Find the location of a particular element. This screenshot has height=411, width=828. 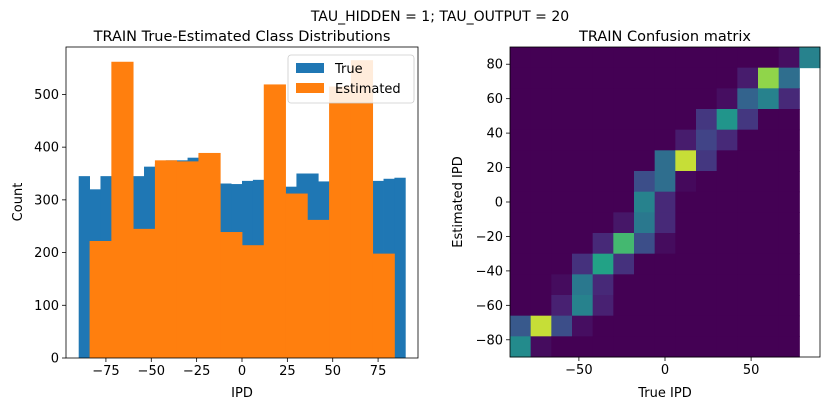

x-tick-label: 50 is located at coordinates (332, 371).